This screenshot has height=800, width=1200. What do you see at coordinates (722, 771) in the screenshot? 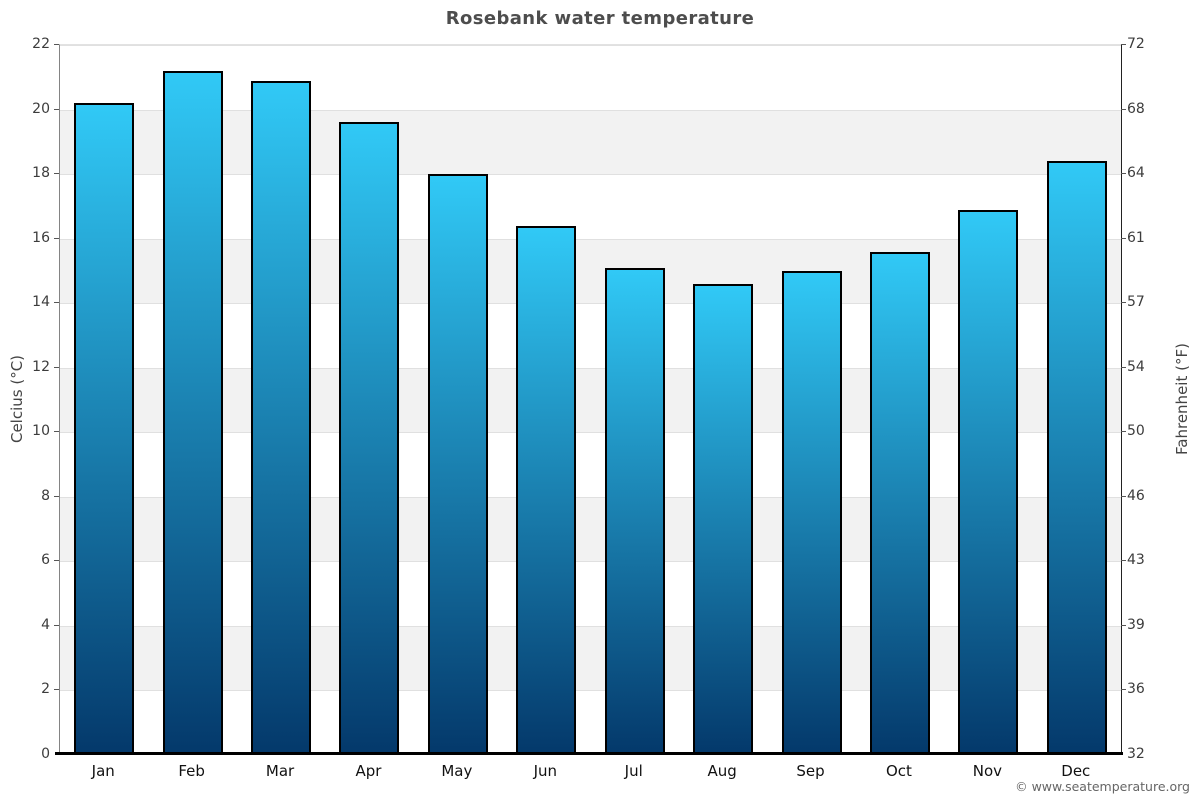
I see `month-label-aug: Aug` at bounding box center [722, 771].